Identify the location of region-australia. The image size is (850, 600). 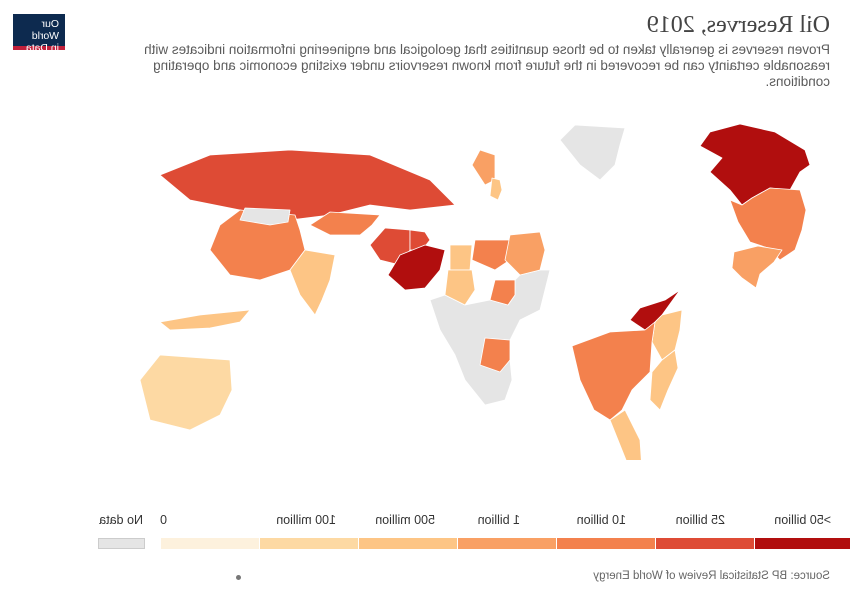
(186, 392).